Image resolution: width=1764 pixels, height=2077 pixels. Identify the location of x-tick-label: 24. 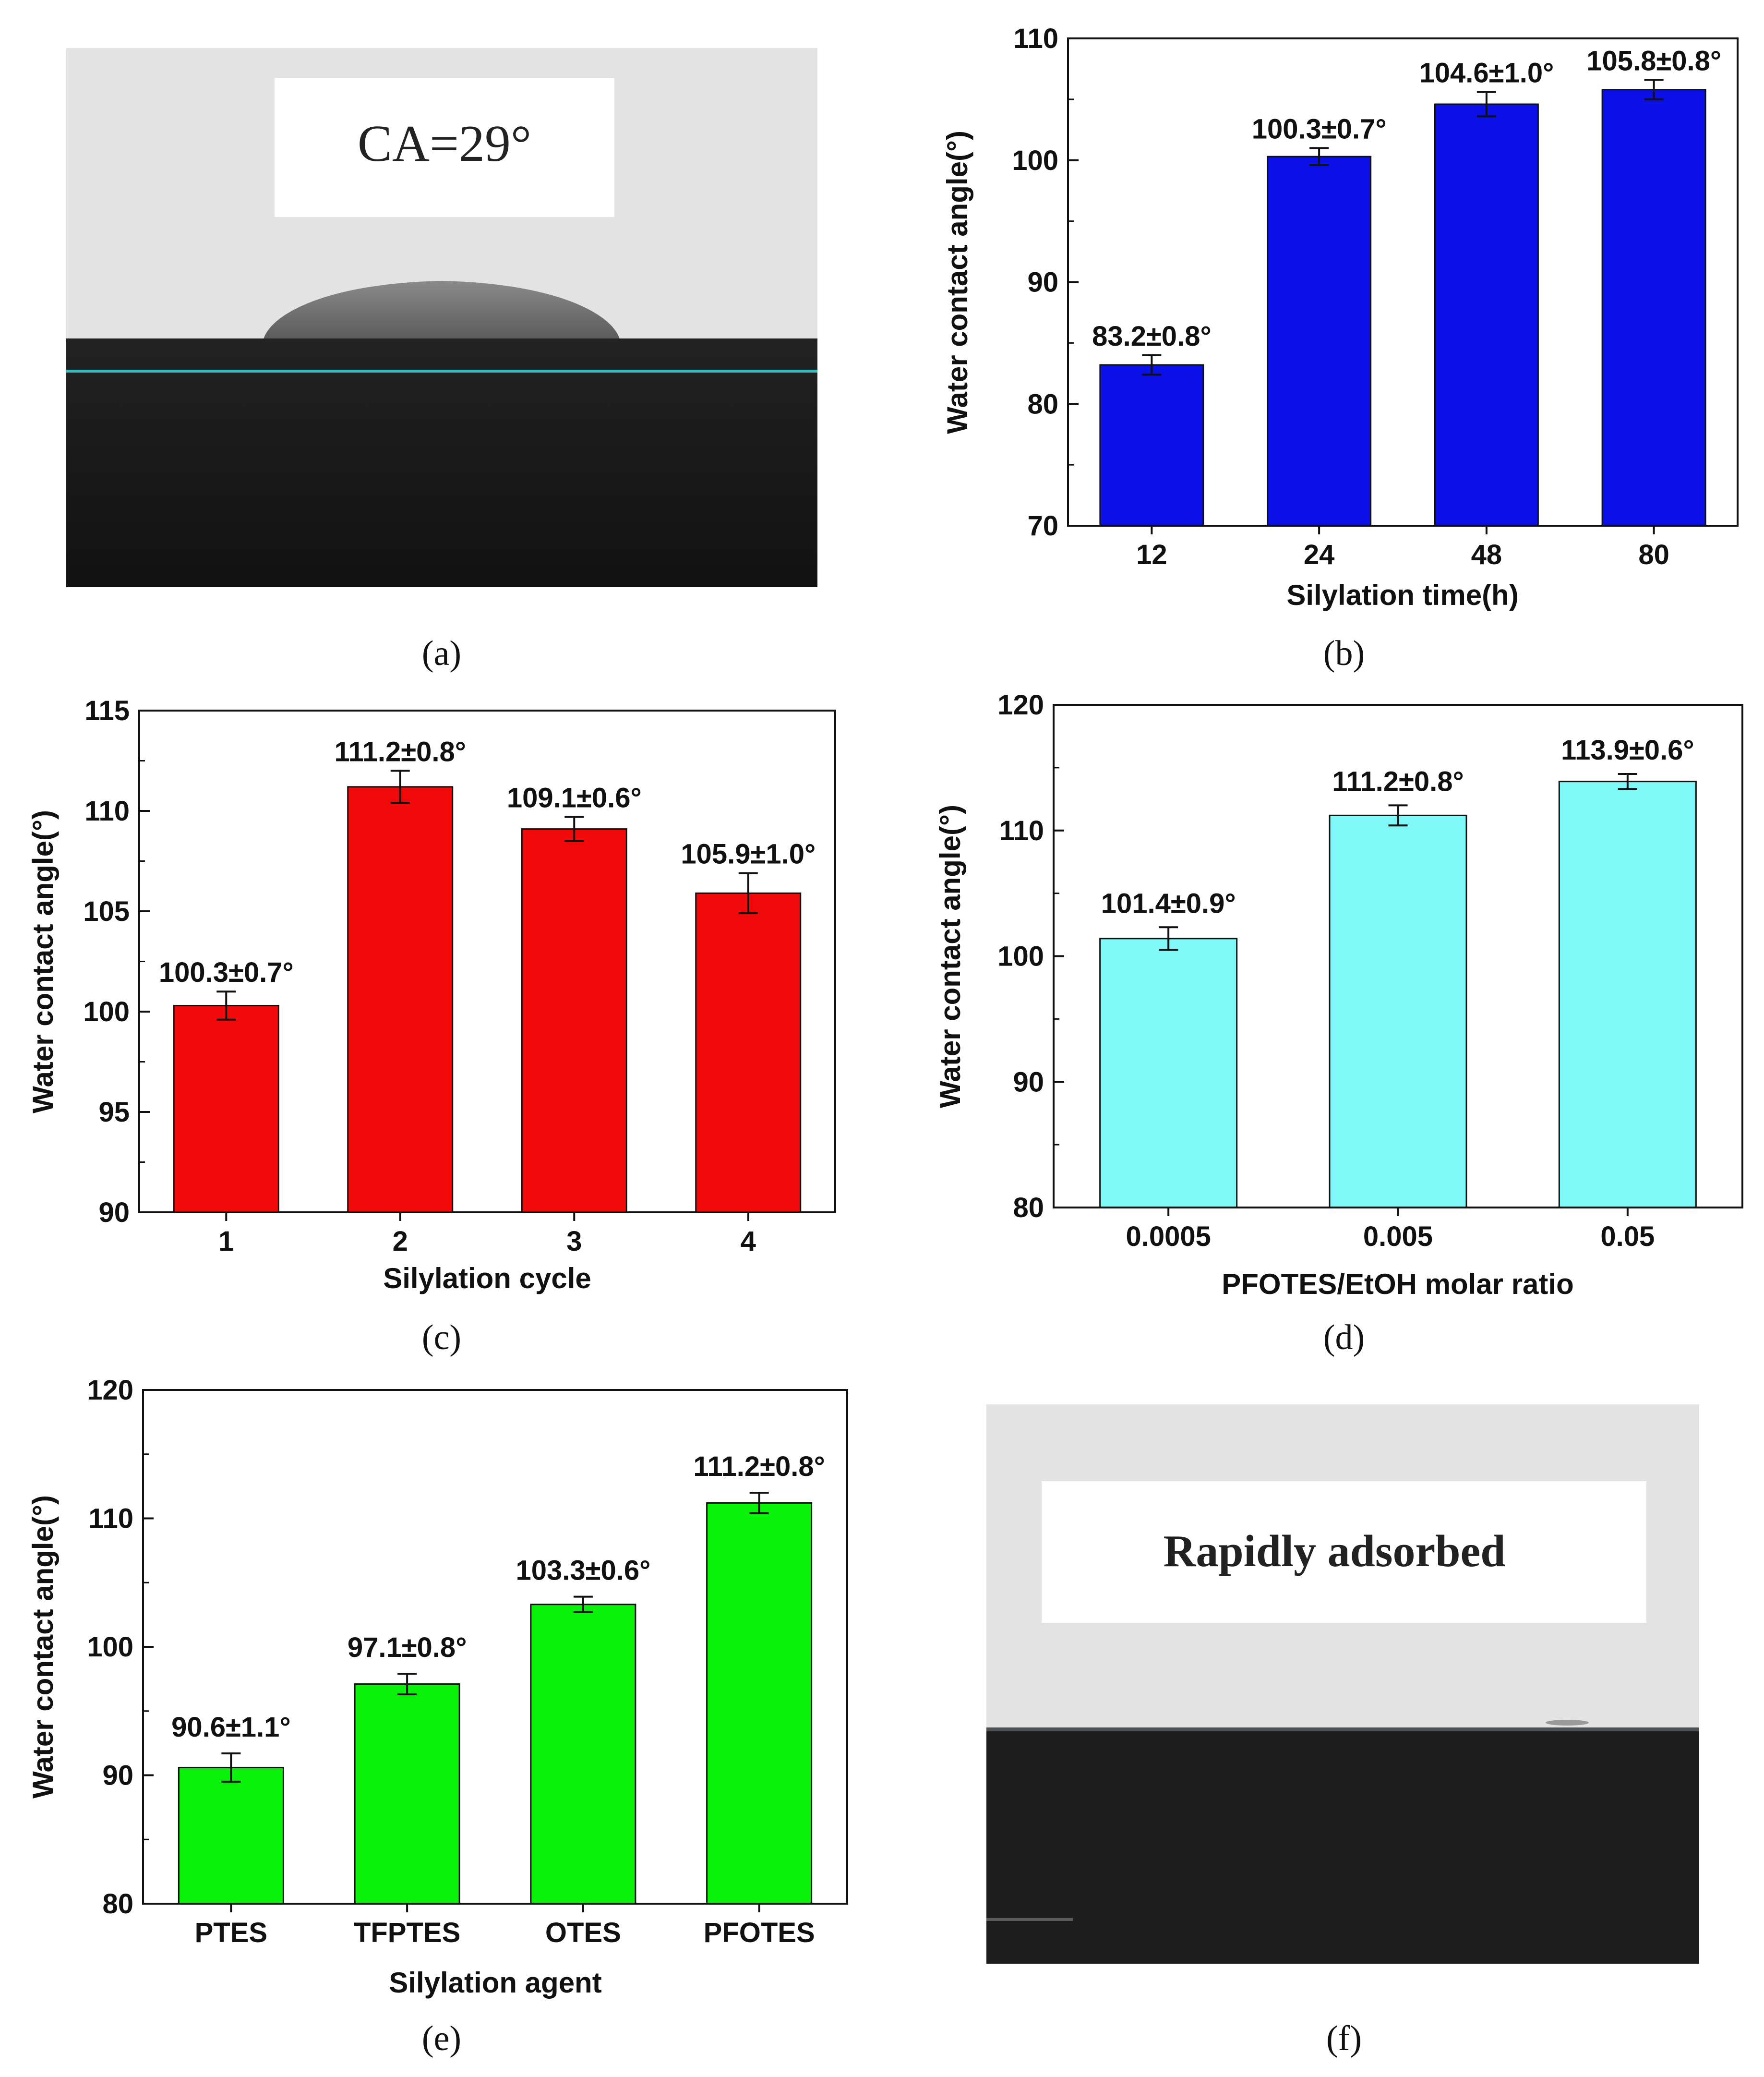
(1319, 554).